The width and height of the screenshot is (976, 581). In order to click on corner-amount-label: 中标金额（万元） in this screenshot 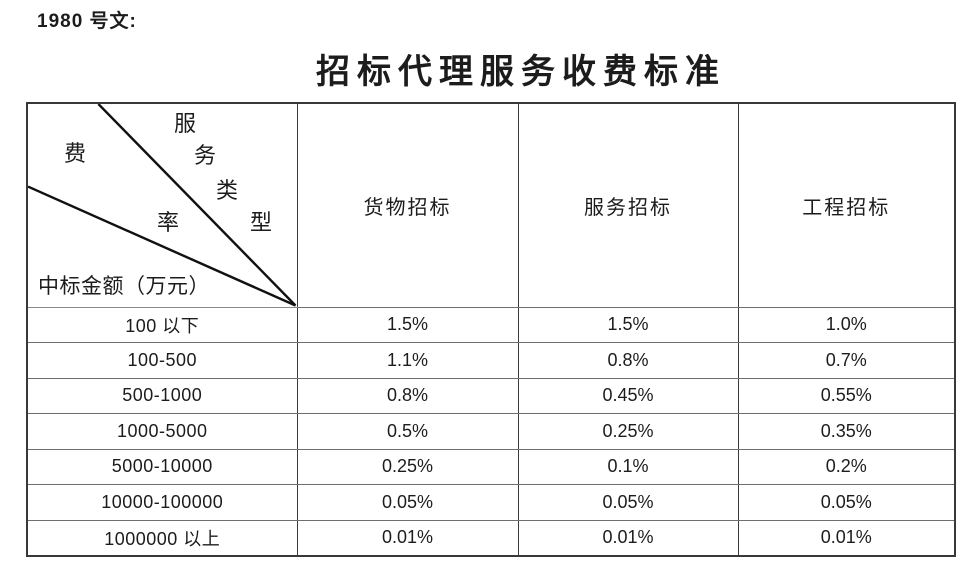, I will do `click(124, 286)`.